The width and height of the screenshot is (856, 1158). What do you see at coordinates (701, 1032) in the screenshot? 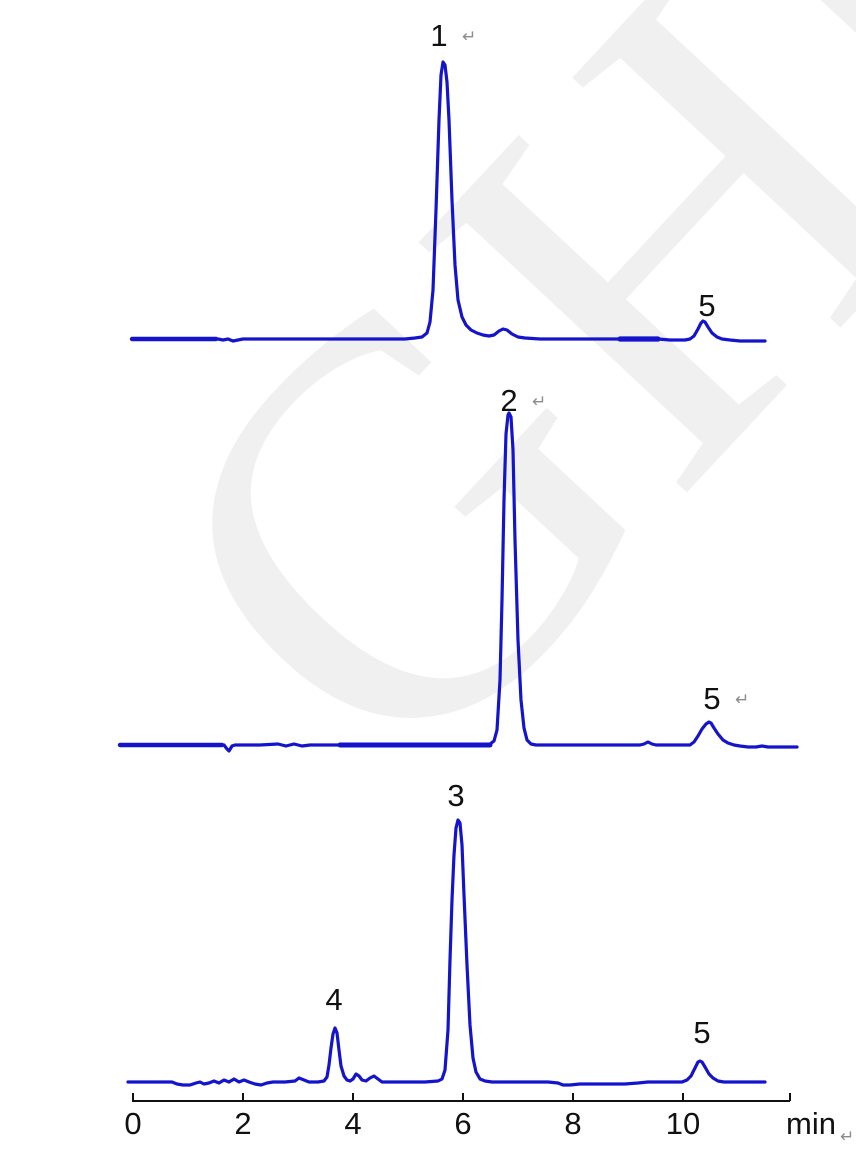
I see `peak-label-5-6: 5` at bounding box center [701, 1032].